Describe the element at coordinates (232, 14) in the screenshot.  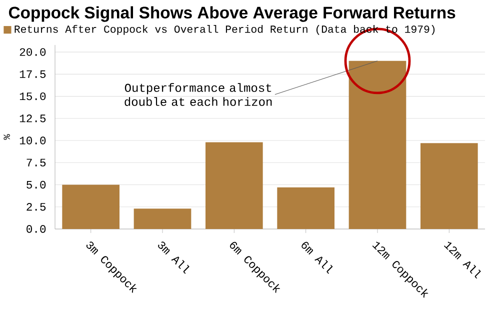
I see `chart-title: Coppock Signal Shows Above Average Forward Returns` at that location.